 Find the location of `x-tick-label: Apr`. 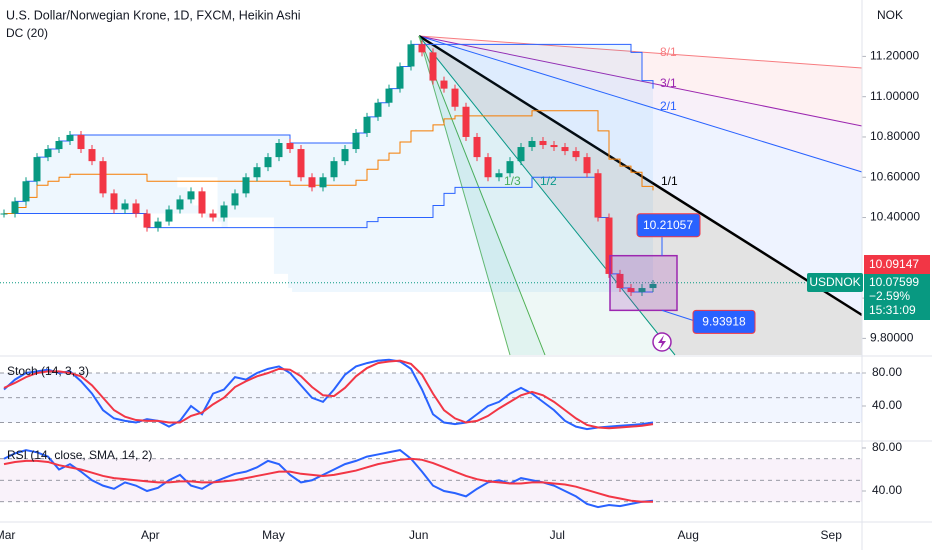

x-tick-label: Apr is located at coordinates (150, 535).